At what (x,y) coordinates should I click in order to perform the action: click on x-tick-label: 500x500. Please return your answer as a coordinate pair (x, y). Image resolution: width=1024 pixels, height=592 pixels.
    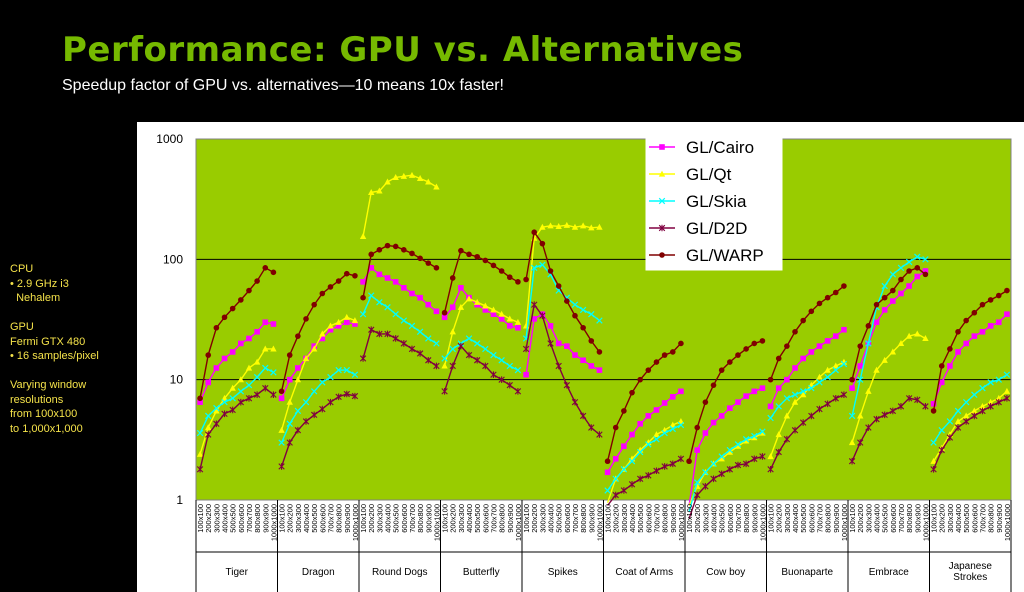
    Looking at the image, I should click on (233, 518).